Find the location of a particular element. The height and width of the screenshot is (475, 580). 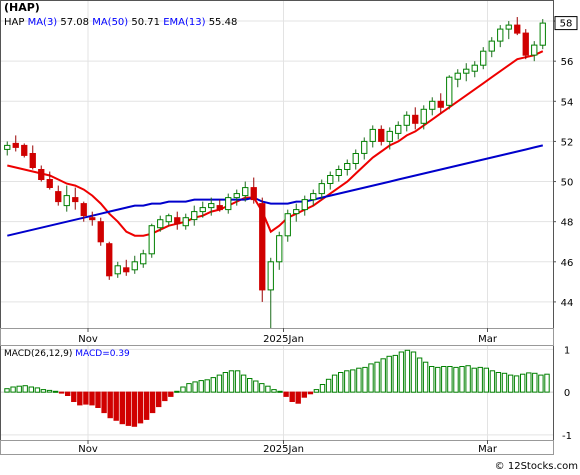

price-y-tick-label: 46 is located at coordinates (567, 263).